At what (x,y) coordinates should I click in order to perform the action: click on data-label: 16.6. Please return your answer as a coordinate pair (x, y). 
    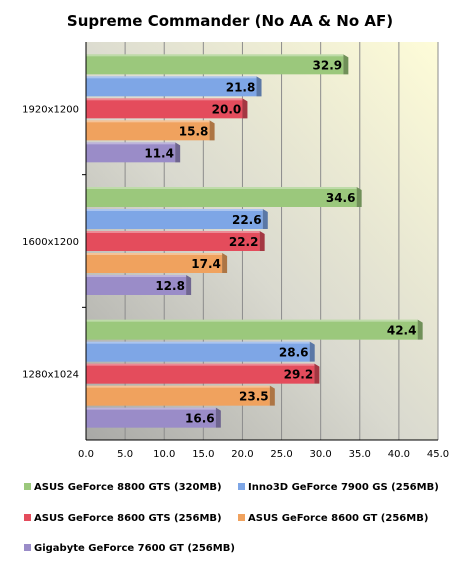
    Looking at the image, I should click on (200, 419).